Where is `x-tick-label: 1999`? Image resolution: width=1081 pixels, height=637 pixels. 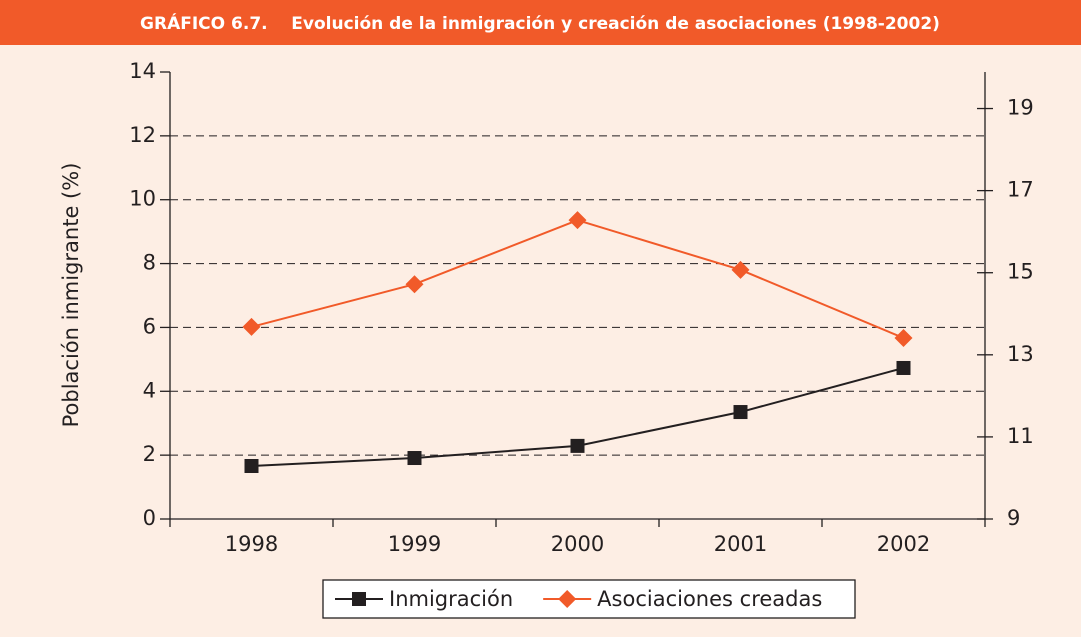 x-tick-label: 1999 is located at coordinates (414, 544).